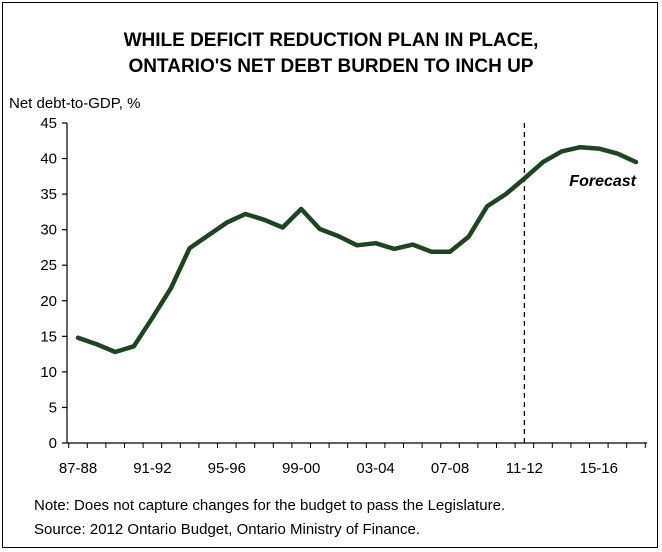 The width and height of the screenshot is (662, 552). I want to click on y-tick-label: 35, so click(48, 194).